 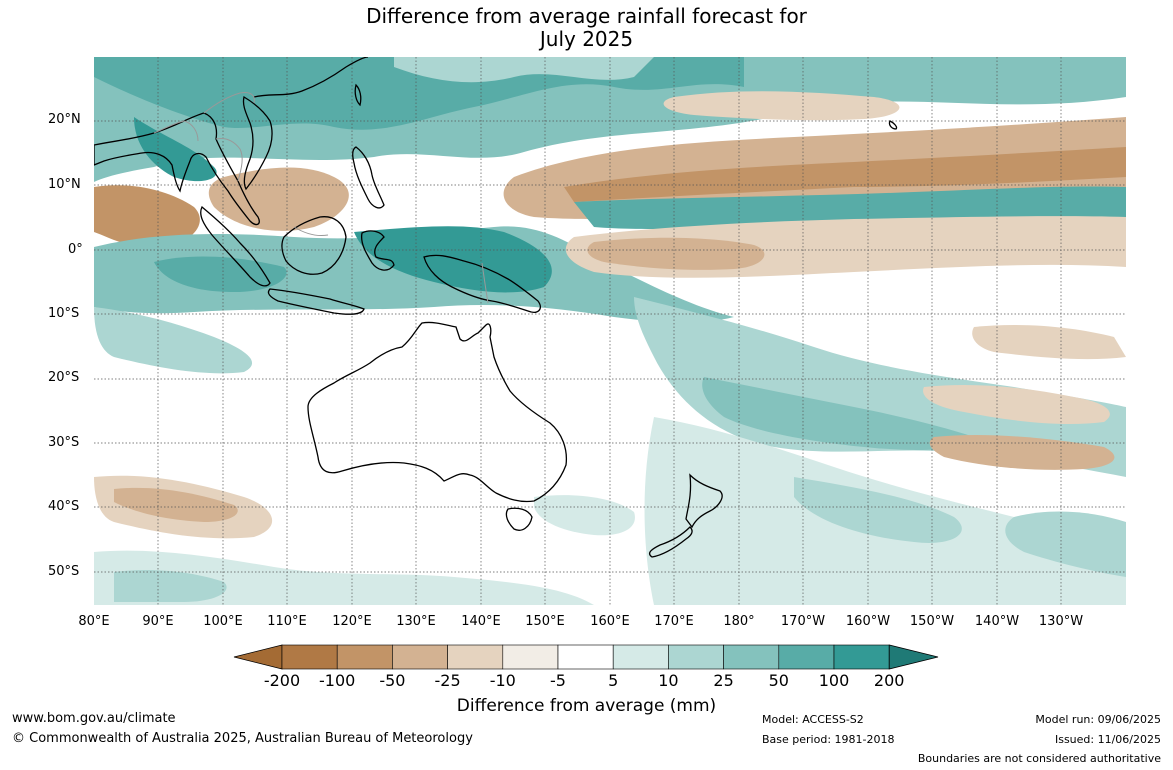 I want to click on lon-label-100e: 100°E, so click(x=223, y=621).